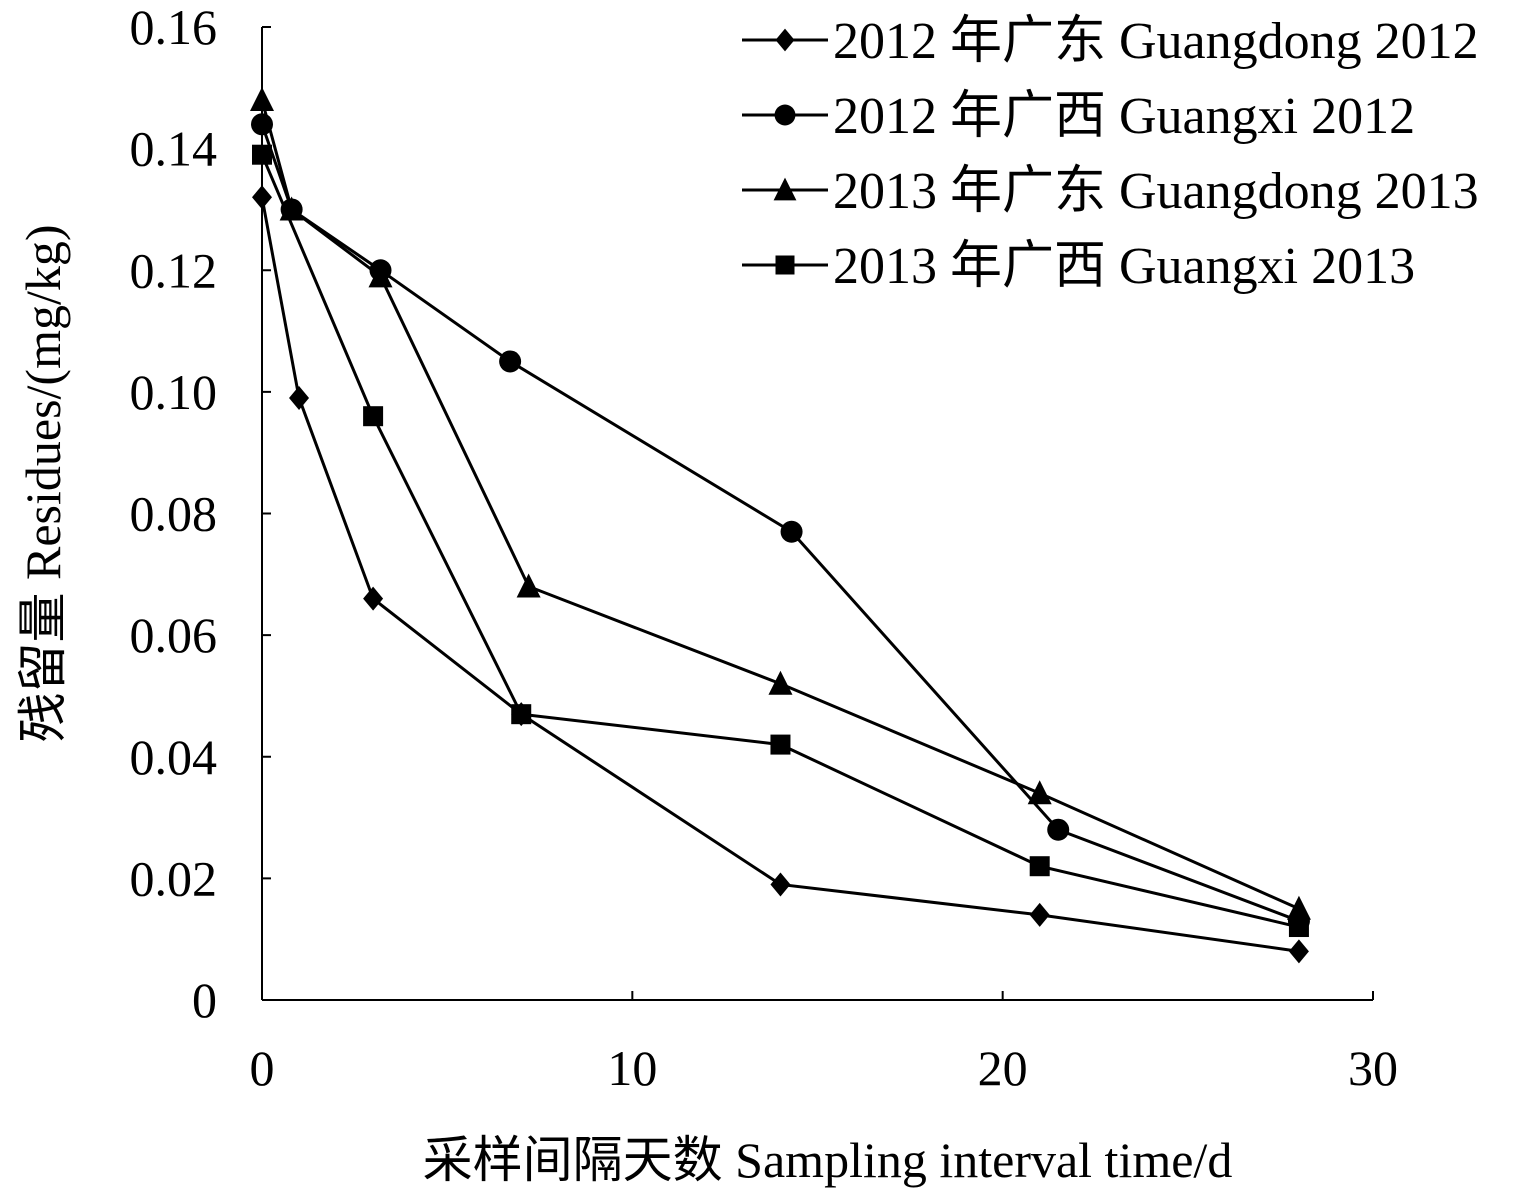 Image resolution: width=1535 pixels, height=1204 pixels. What do you see at coordinates (828, 1160) in the screenshot?
I see `x-axis-label: 采样间隔天数 Sampling interval time/d` at bounding box center [828, 1160].